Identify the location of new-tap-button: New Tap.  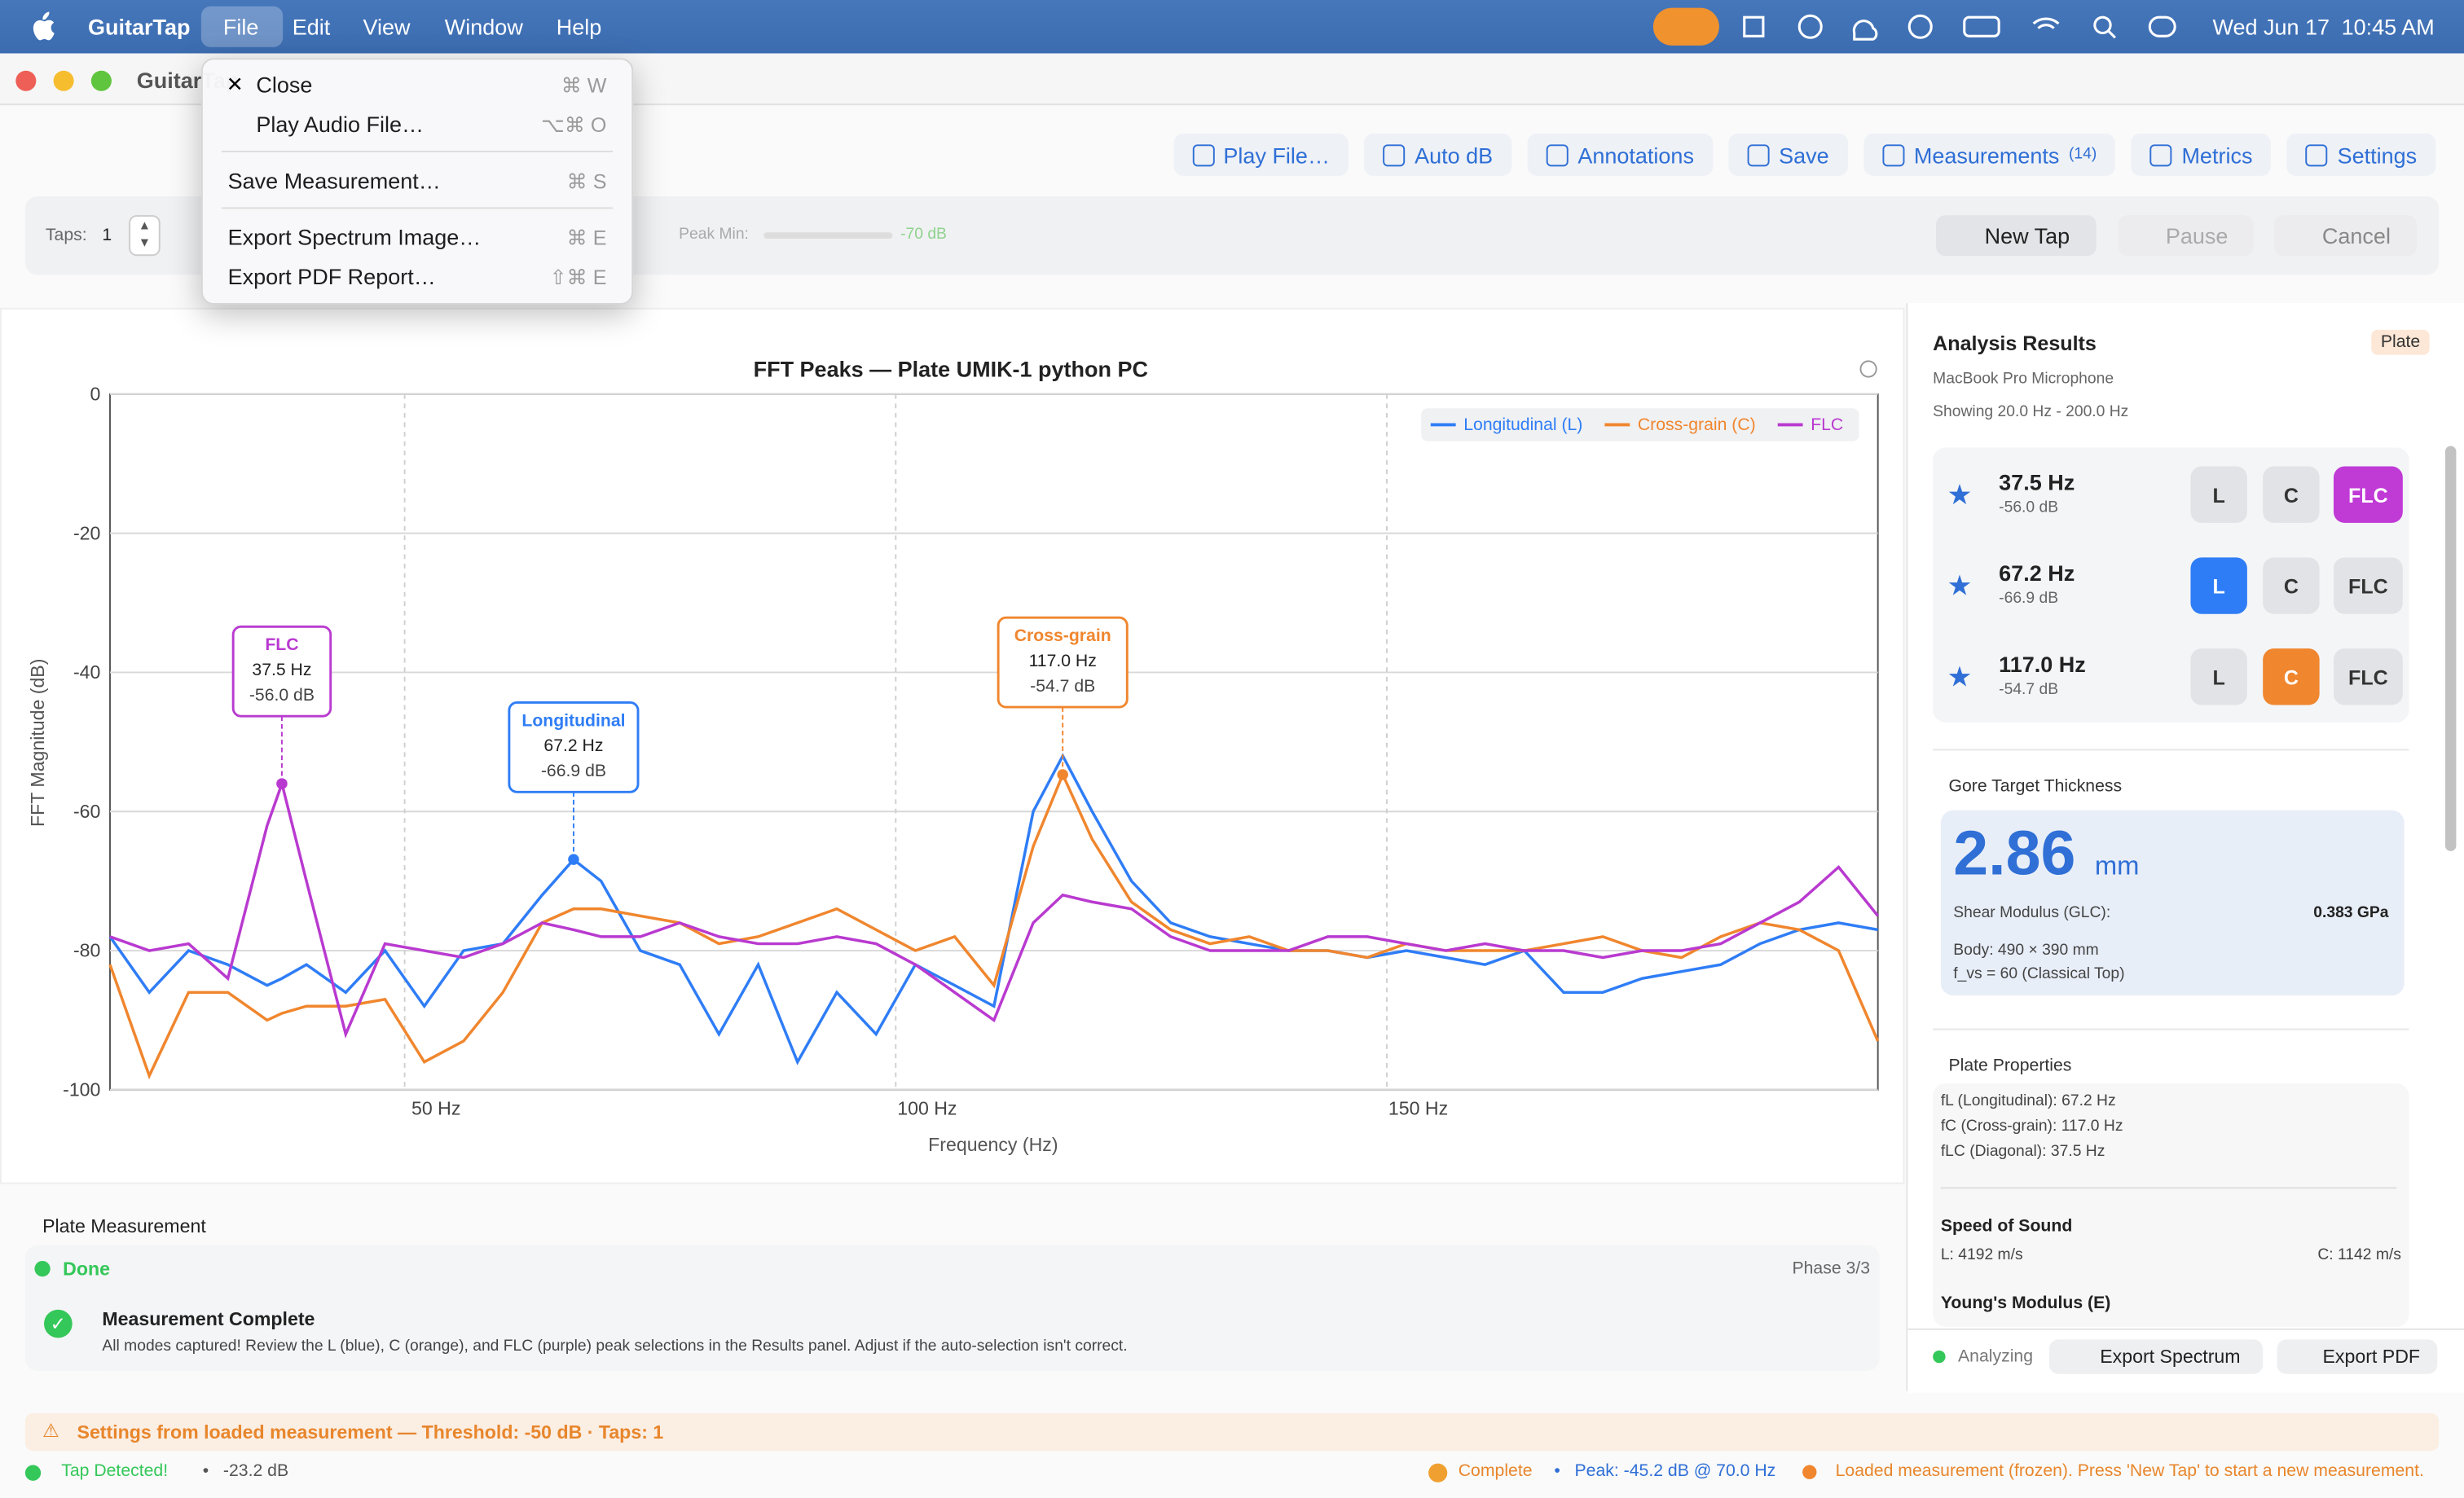
(2016, 236).